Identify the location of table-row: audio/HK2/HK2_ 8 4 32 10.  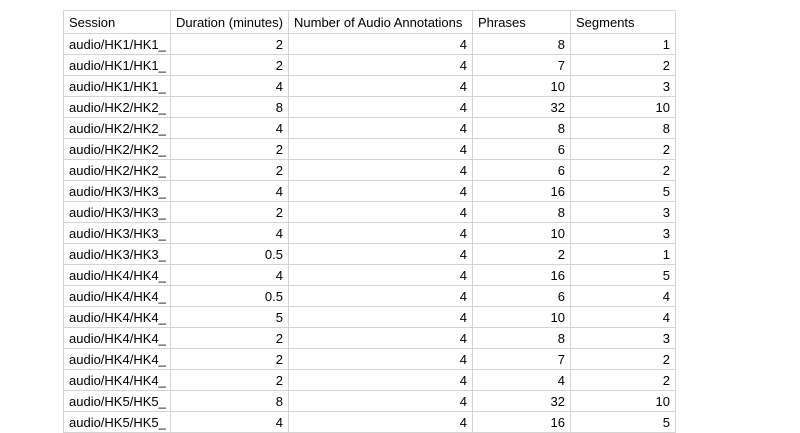
(369, 107).